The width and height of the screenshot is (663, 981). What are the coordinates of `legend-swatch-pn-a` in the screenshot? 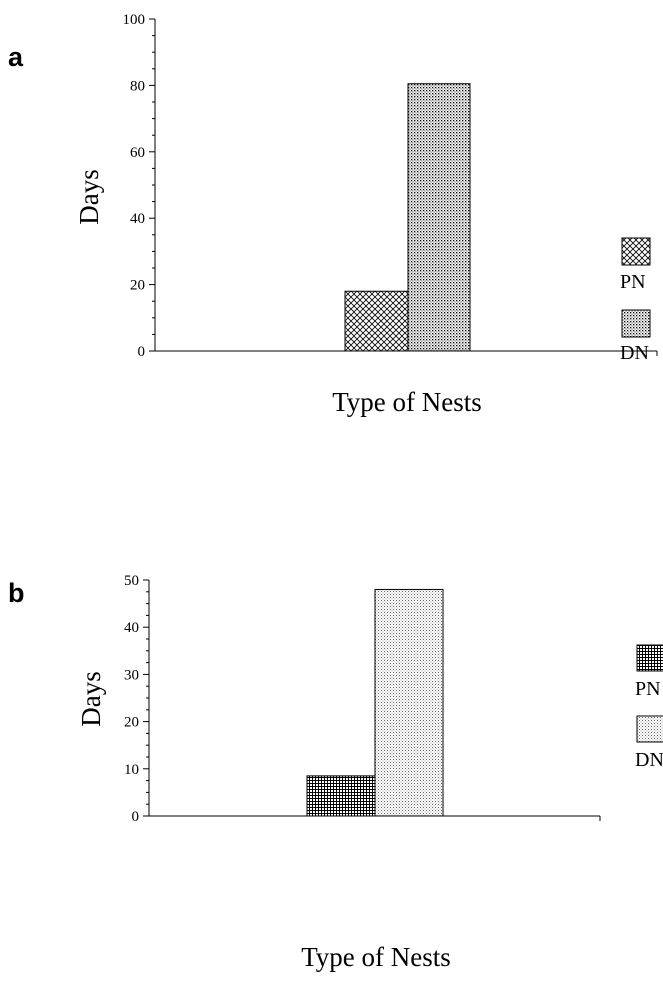 It's located at (636, 251).